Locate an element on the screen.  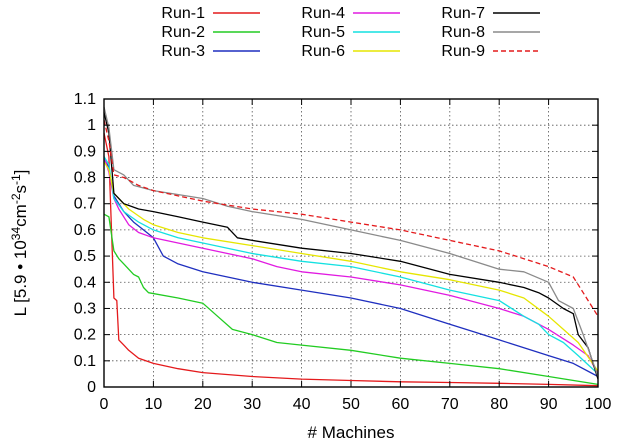
y-axis-label-superscript: 34 is located at coordinates (16, 234).